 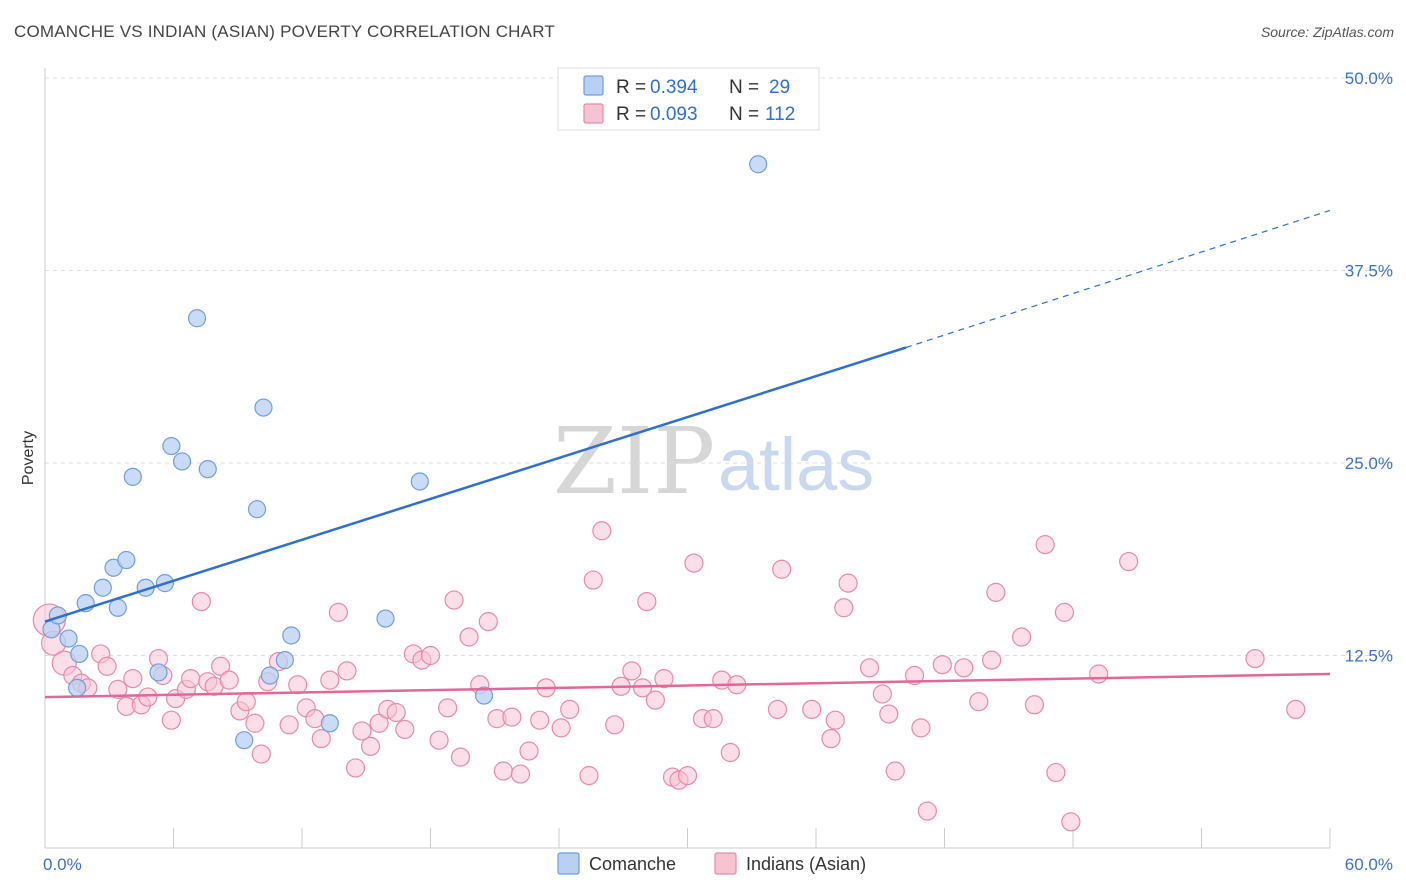 I want to click on y-tick-label: 50.0%, so click(x=1369, y=78).